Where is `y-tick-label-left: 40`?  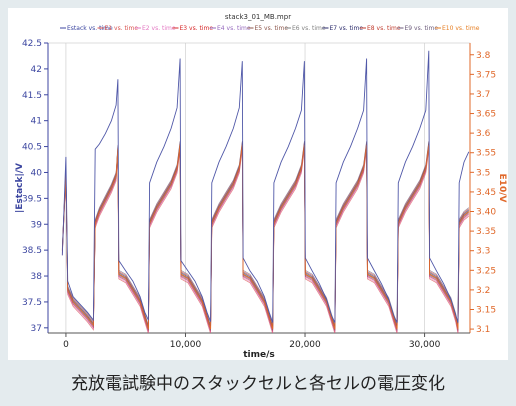
y-tick-label-left: 40 is located at coordinates (37, 173).